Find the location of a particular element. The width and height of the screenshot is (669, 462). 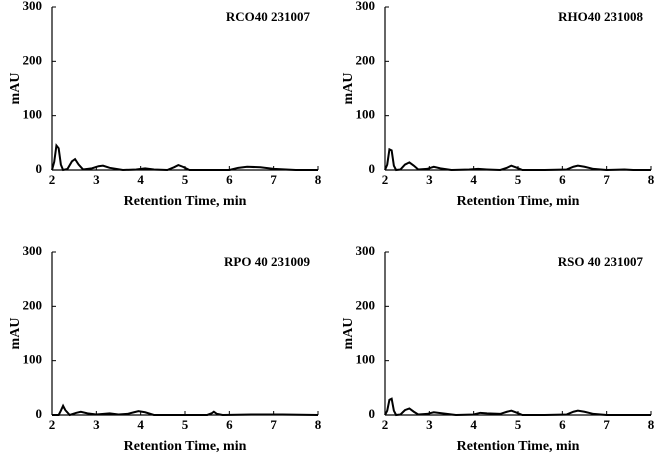

panel-title: RSO 40 231007 is located at coordinates (601, 261).